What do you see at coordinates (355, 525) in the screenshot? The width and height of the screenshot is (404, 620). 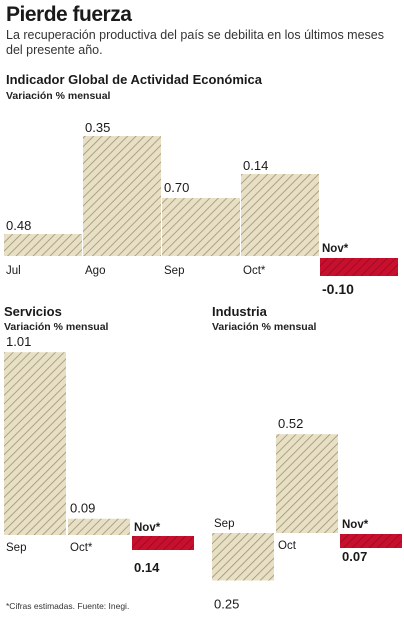 I see `category-label-industria-2: Nov*` at bounding box center [355, 525].